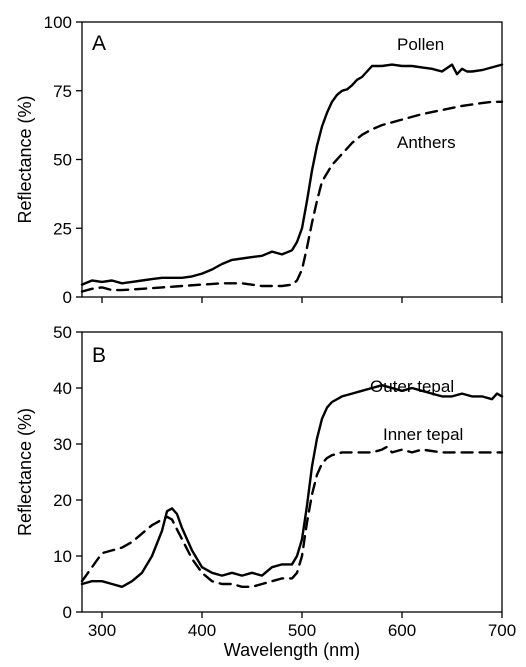  What do you see at coordinates (25, 159) in the screenshot?
I see `panel-a-y-axis-title: Reflectance (%)` at bounding box center [25, 159].